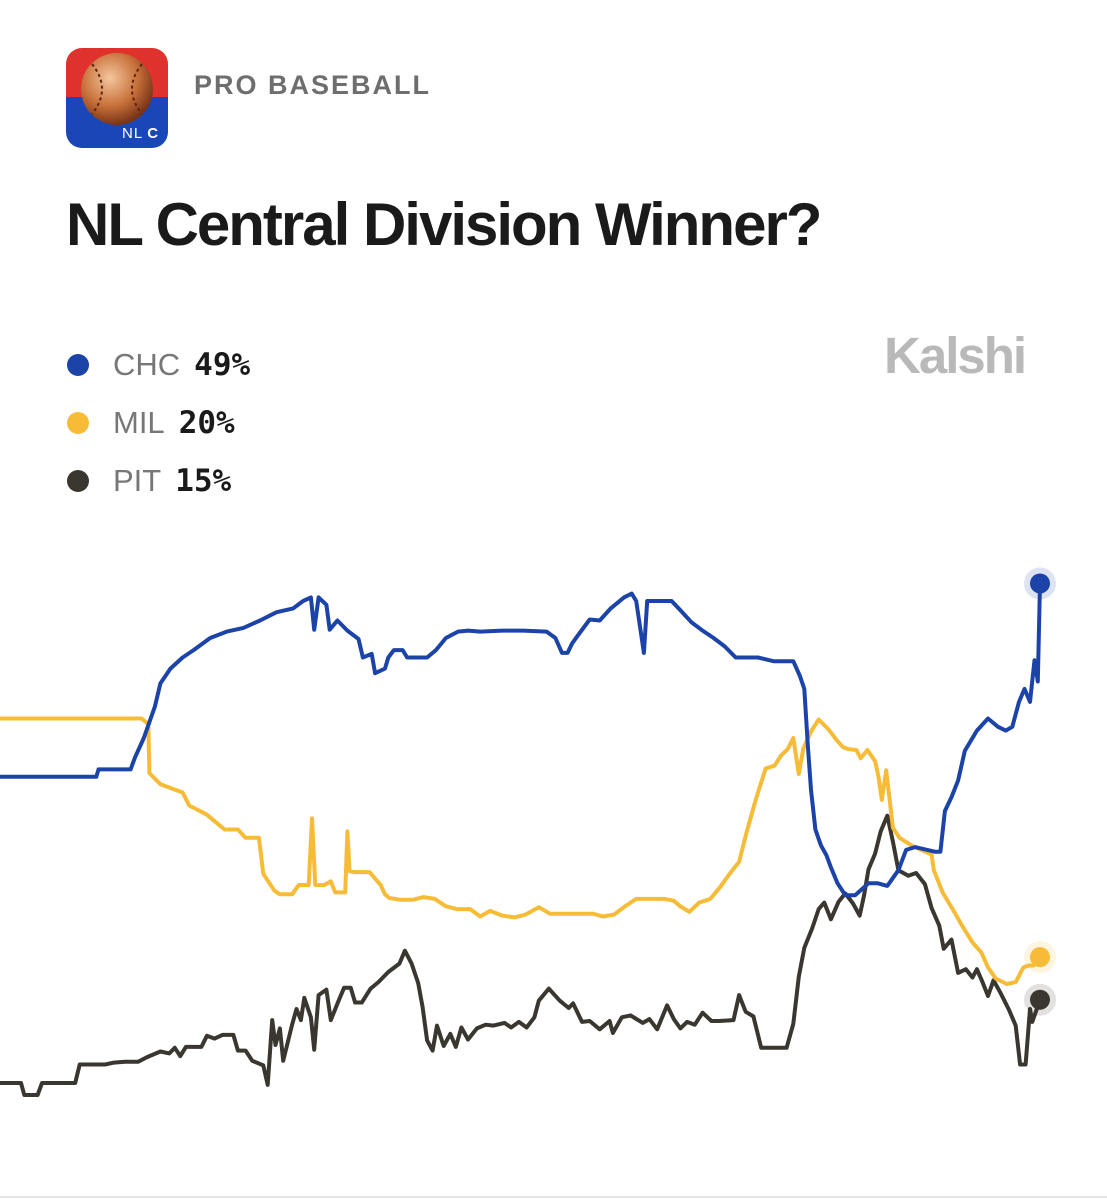 This screenshot has width=1107, height=1200. What do you see at coordinates (553, 1197) in the screenshot?
I see `chart-baseline` at bounding box center [553, 1197].